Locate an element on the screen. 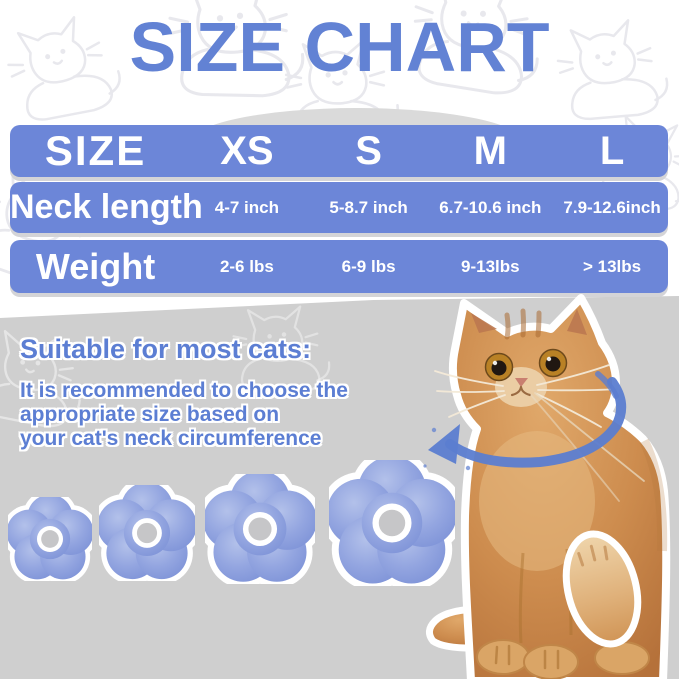 The height and width of the screenshot is (679, 679). page-title: SIZE CHART is located at coordinates (339, 47).